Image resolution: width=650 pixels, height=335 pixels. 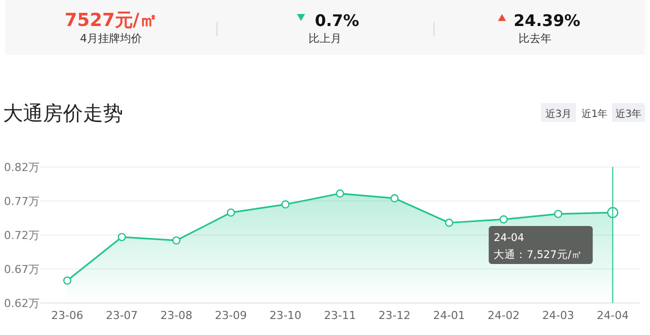 I want to click on text: 比上月, so click(x=325, y=38).